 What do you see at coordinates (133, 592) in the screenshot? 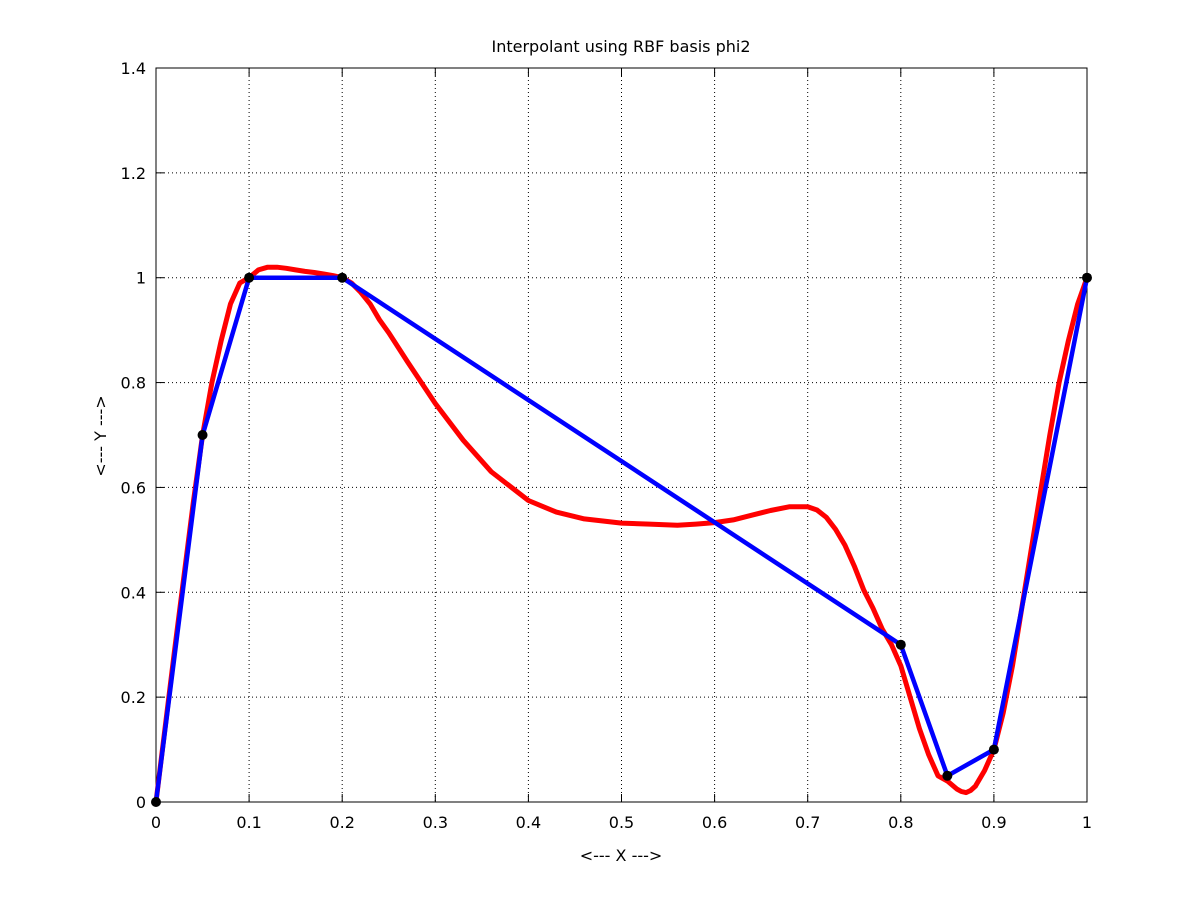
I see `y-tick-label: 0.4` at bounding box center [133, 592].